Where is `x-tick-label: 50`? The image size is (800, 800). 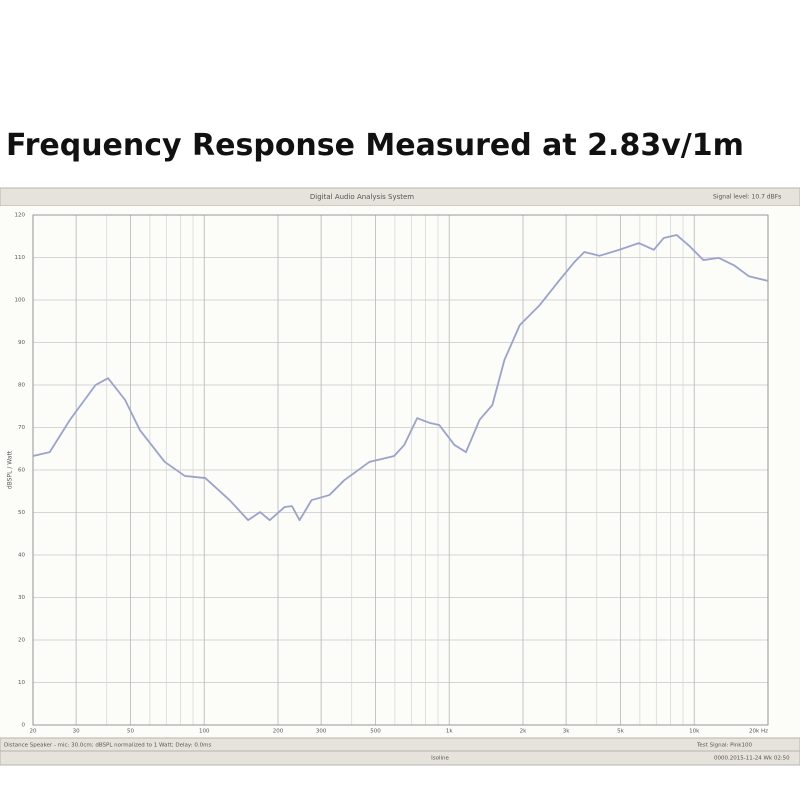 x-tick-label: 50 is located at coordinates (130, 732).